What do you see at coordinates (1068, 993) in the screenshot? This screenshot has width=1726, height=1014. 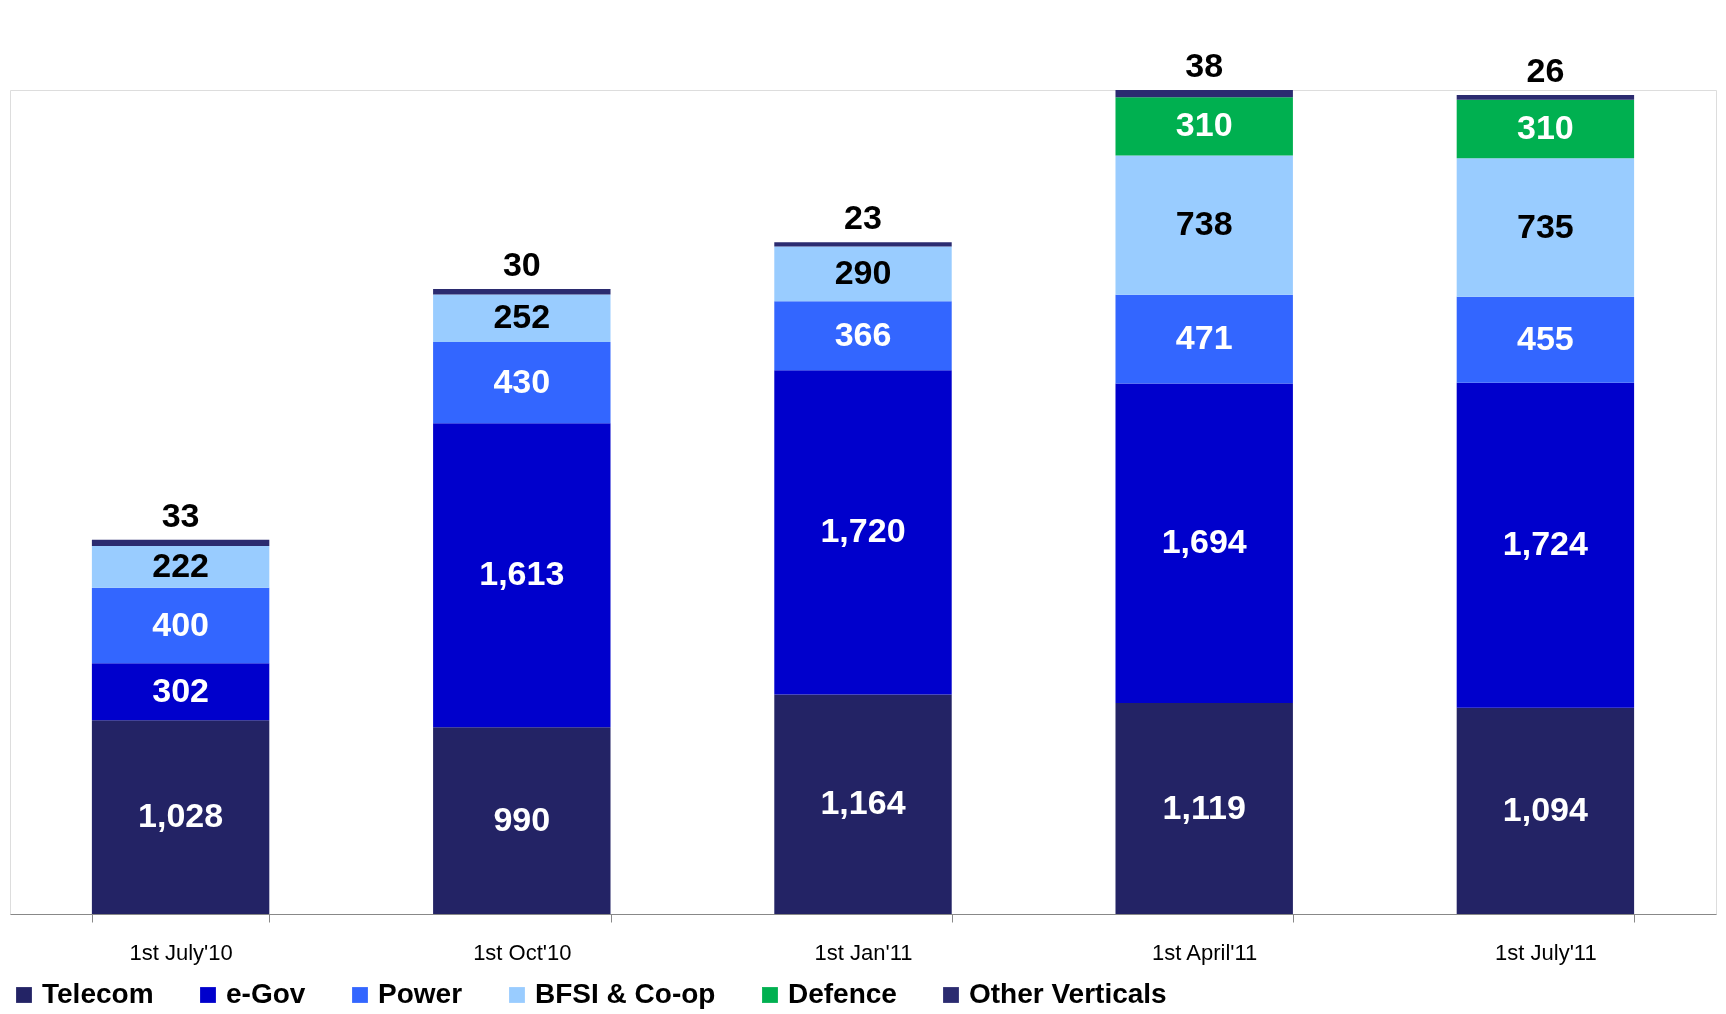 I see `legend-label: Other Verticals` at bounding box center [1068, 993].